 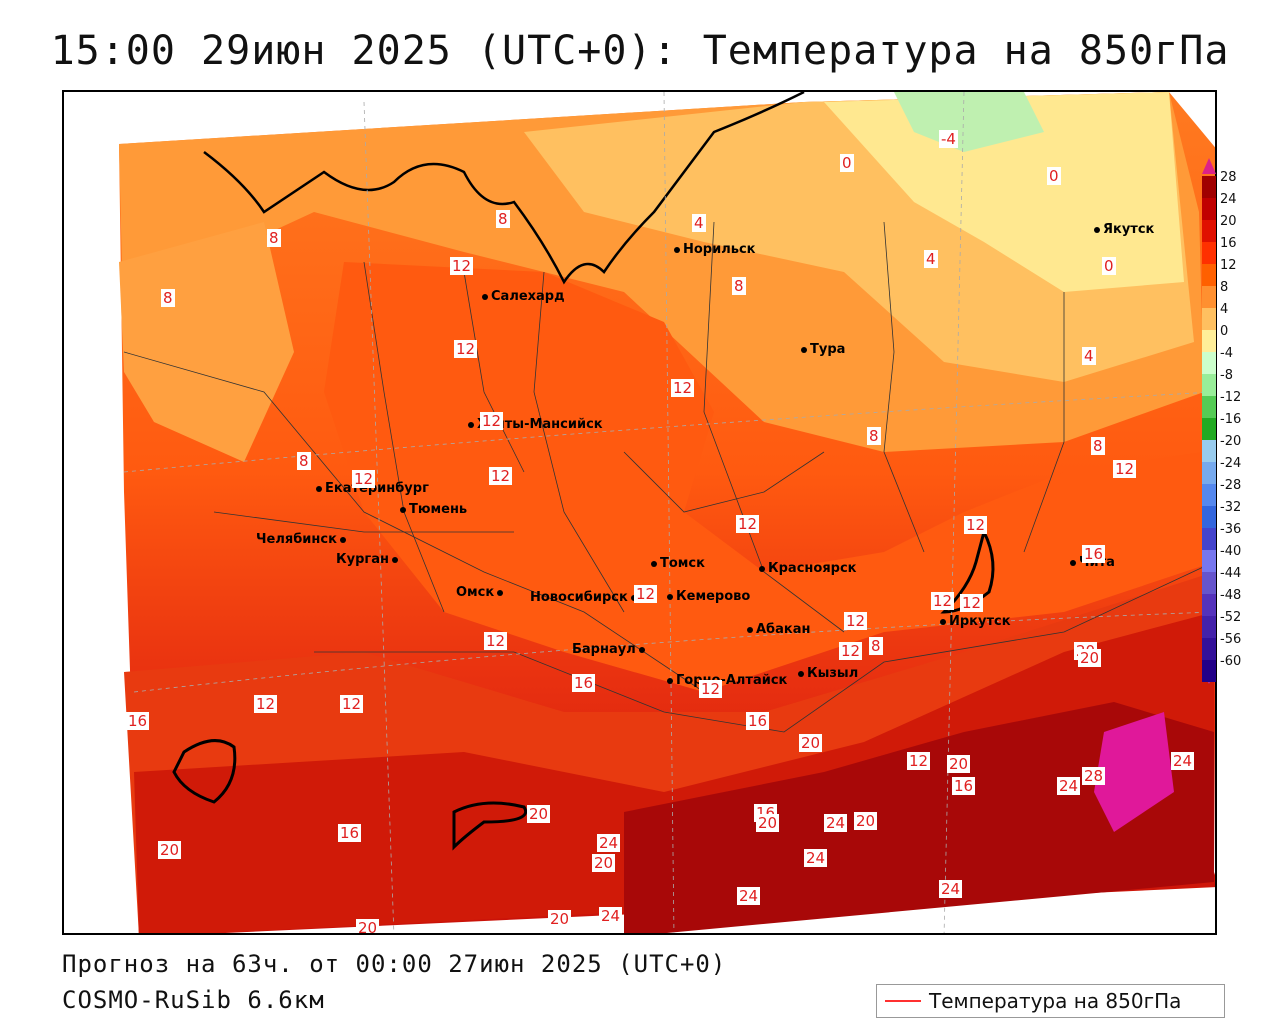 I want to click on contour-label: -4, so click(x=948, y=139).